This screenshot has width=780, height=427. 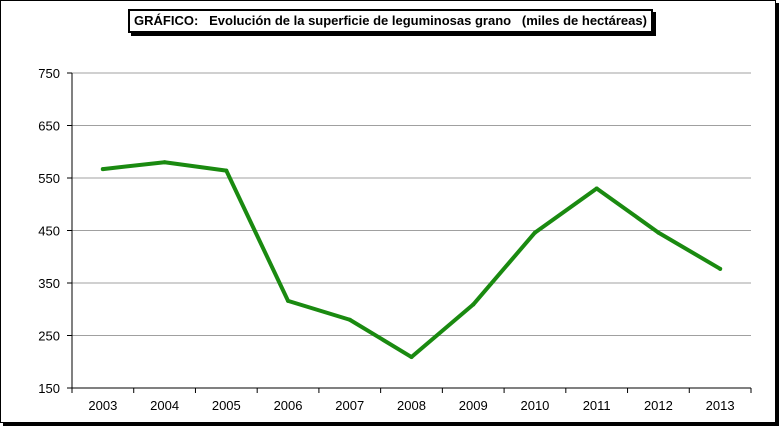 I want to click on y-tick-label: 350, so click(x=49, y=283).